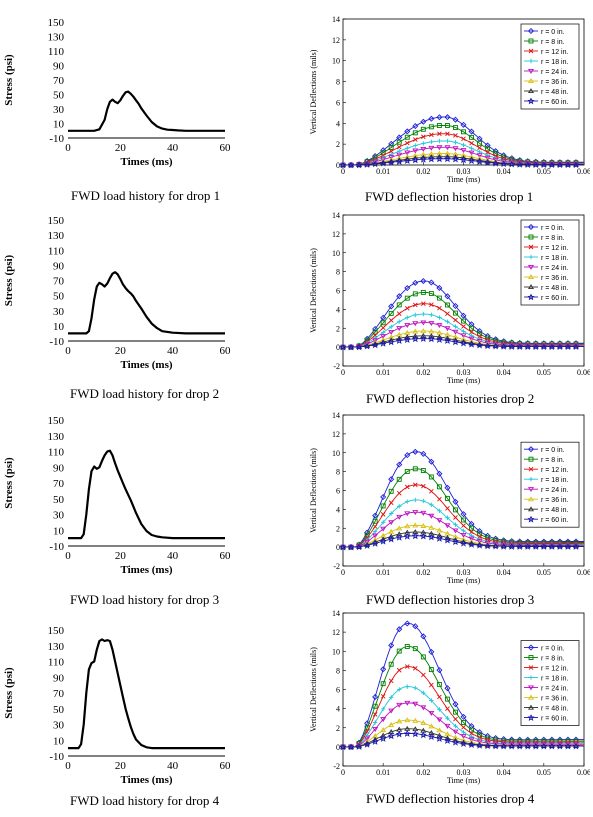 The height and width of the screenshot is (817, 593). I want to click on y-tick-label: -2, so click(336, 366).